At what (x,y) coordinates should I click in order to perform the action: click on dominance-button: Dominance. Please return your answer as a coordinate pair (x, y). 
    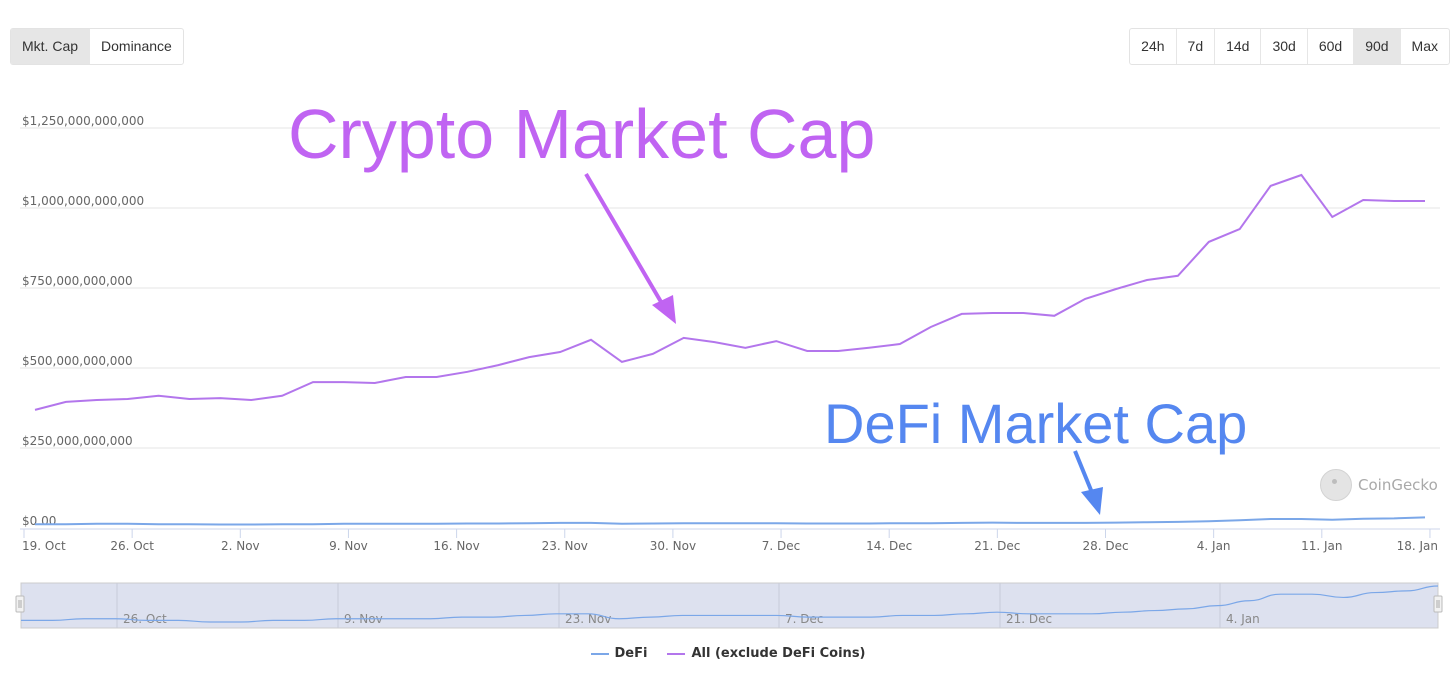
    Looking at the image, I should click on (136, 46).